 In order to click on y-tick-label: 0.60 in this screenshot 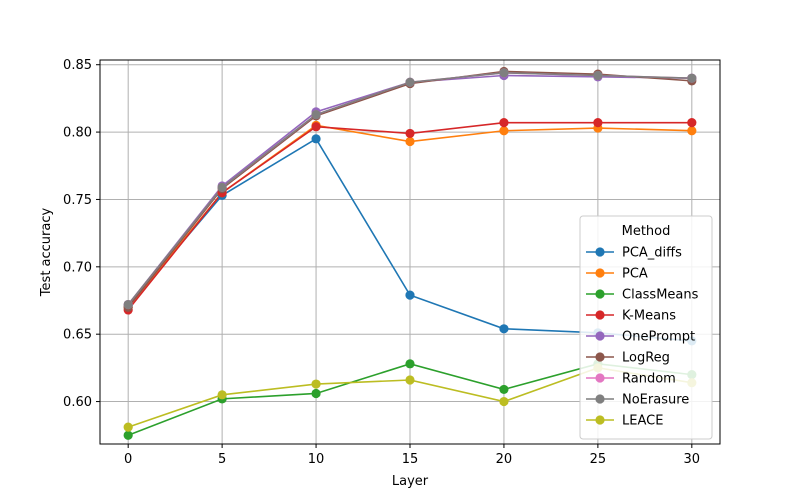, I will do `click(77, 402)`.